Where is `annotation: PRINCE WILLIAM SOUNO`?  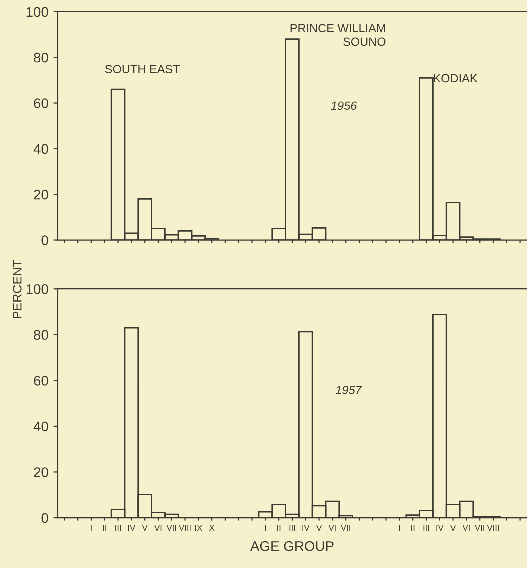 annotation: PRINCE WILLIAM SOUNO is located at coordinates (338, 35).